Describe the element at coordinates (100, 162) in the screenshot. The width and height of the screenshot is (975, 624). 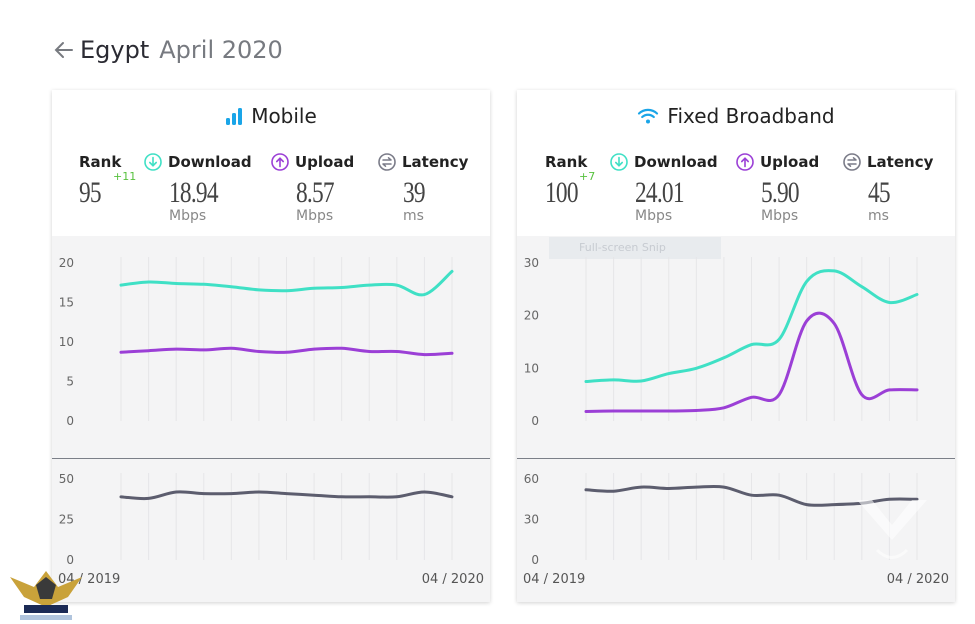
I see `mobile-rank-label: Rank` at that location.